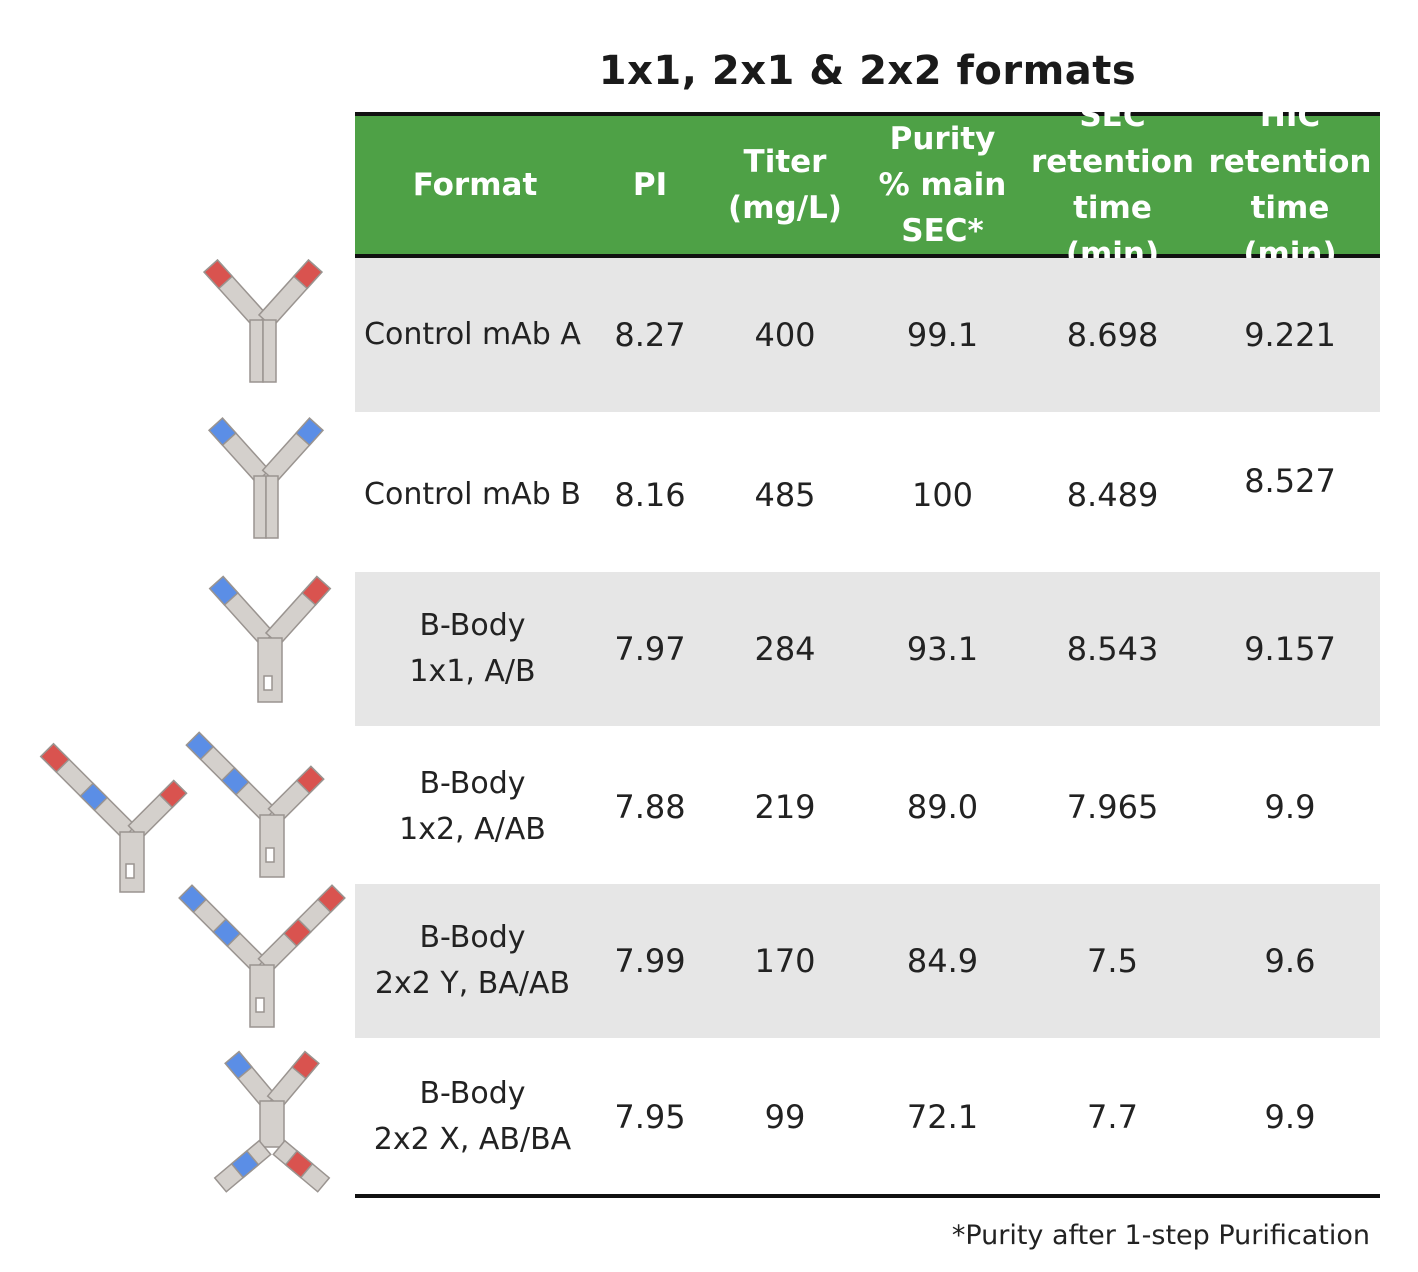 Image resolution: width=1418 pixels, height=1272 pixels. Describe the element at coordinates (942, 1117) in the screenshot. I see `purity-cell: 72.1` at that location.